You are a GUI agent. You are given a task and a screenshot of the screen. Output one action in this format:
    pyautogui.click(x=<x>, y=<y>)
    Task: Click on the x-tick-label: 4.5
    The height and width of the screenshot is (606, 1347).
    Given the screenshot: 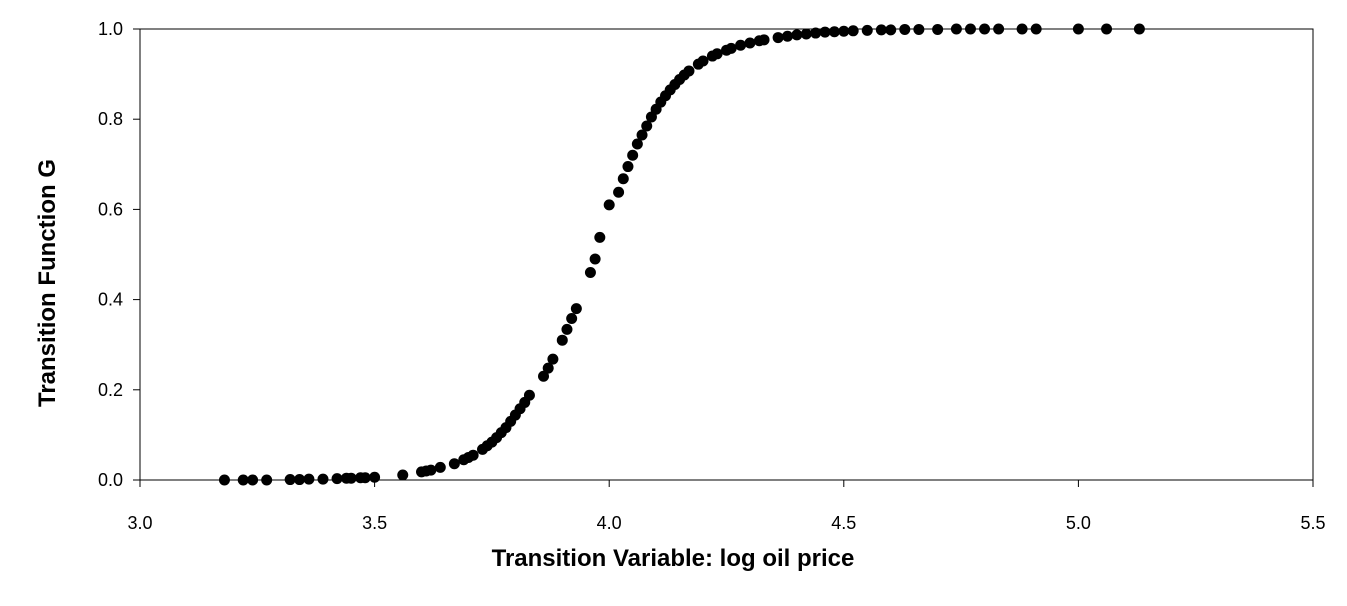 What is the action you would take?
    pyautogui.click(x=843, y=523)
    